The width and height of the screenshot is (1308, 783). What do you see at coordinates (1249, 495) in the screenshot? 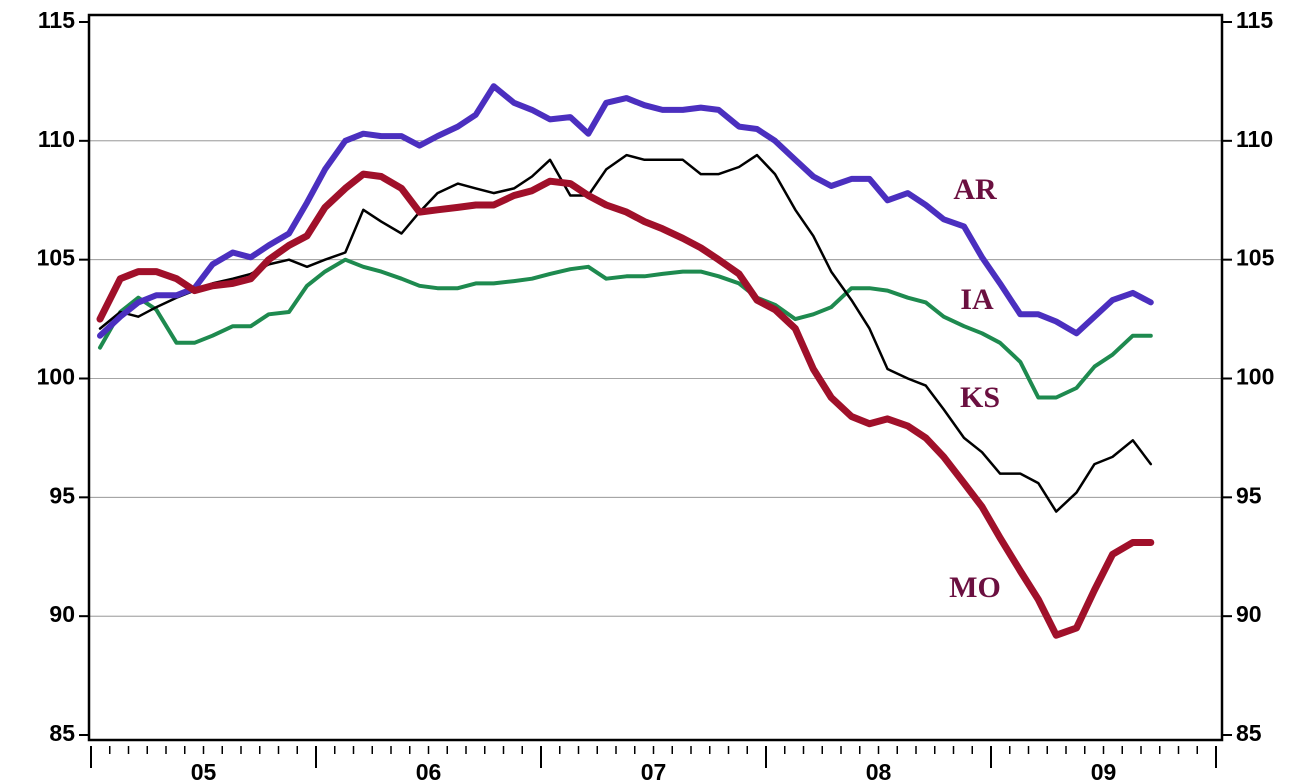
I see `y2-tick-label: 95` at bounding box center [1249, 495].